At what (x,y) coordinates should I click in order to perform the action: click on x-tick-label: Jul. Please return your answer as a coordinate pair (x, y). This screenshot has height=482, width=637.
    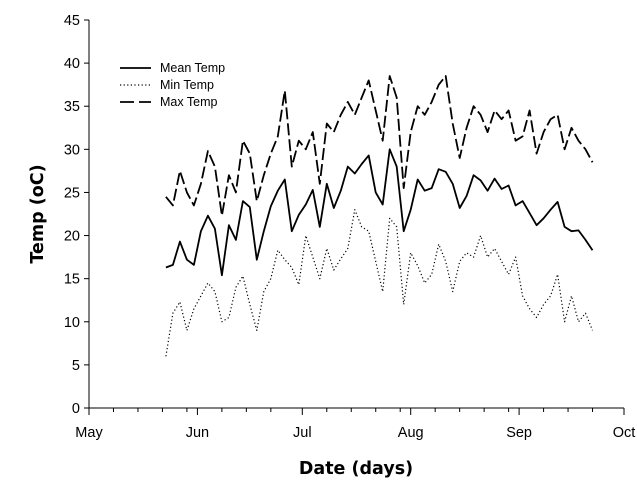
    Looking at the image, I should click on (302, 433).